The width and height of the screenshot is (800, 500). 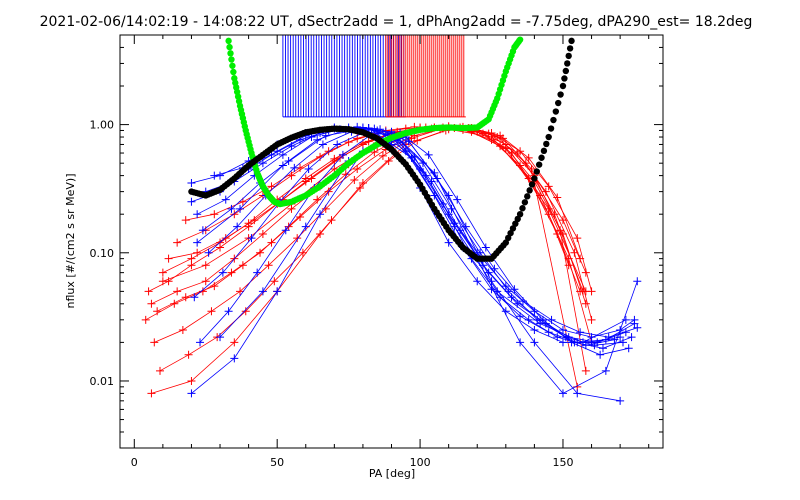 What do you see at coordinates (392, 473) in the screenshot?
I see `x-axis-label: PA [deg]` at bounding box center [392, 473].